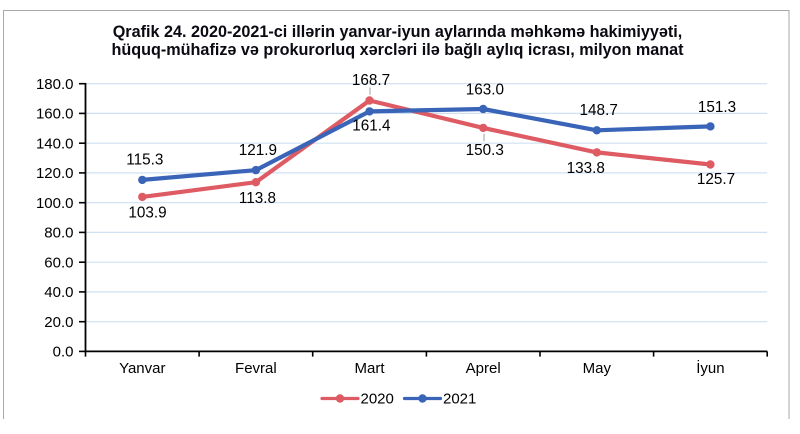 The width and height of the screenshot is (800, 434). What do you see at coordinates (258, 150) in the screenshot?
I see `svg-text: 121.9` at bounding box center [258, 150].